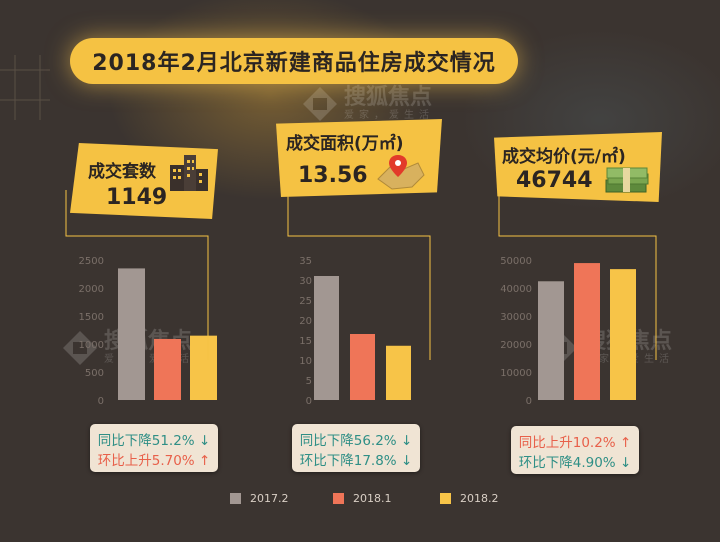 This screenshot has height=542, width=720. What do you see at coordinates (627, 180) in the screenshot?
I see `money-stack-icon` at bounding box center [627, 180].